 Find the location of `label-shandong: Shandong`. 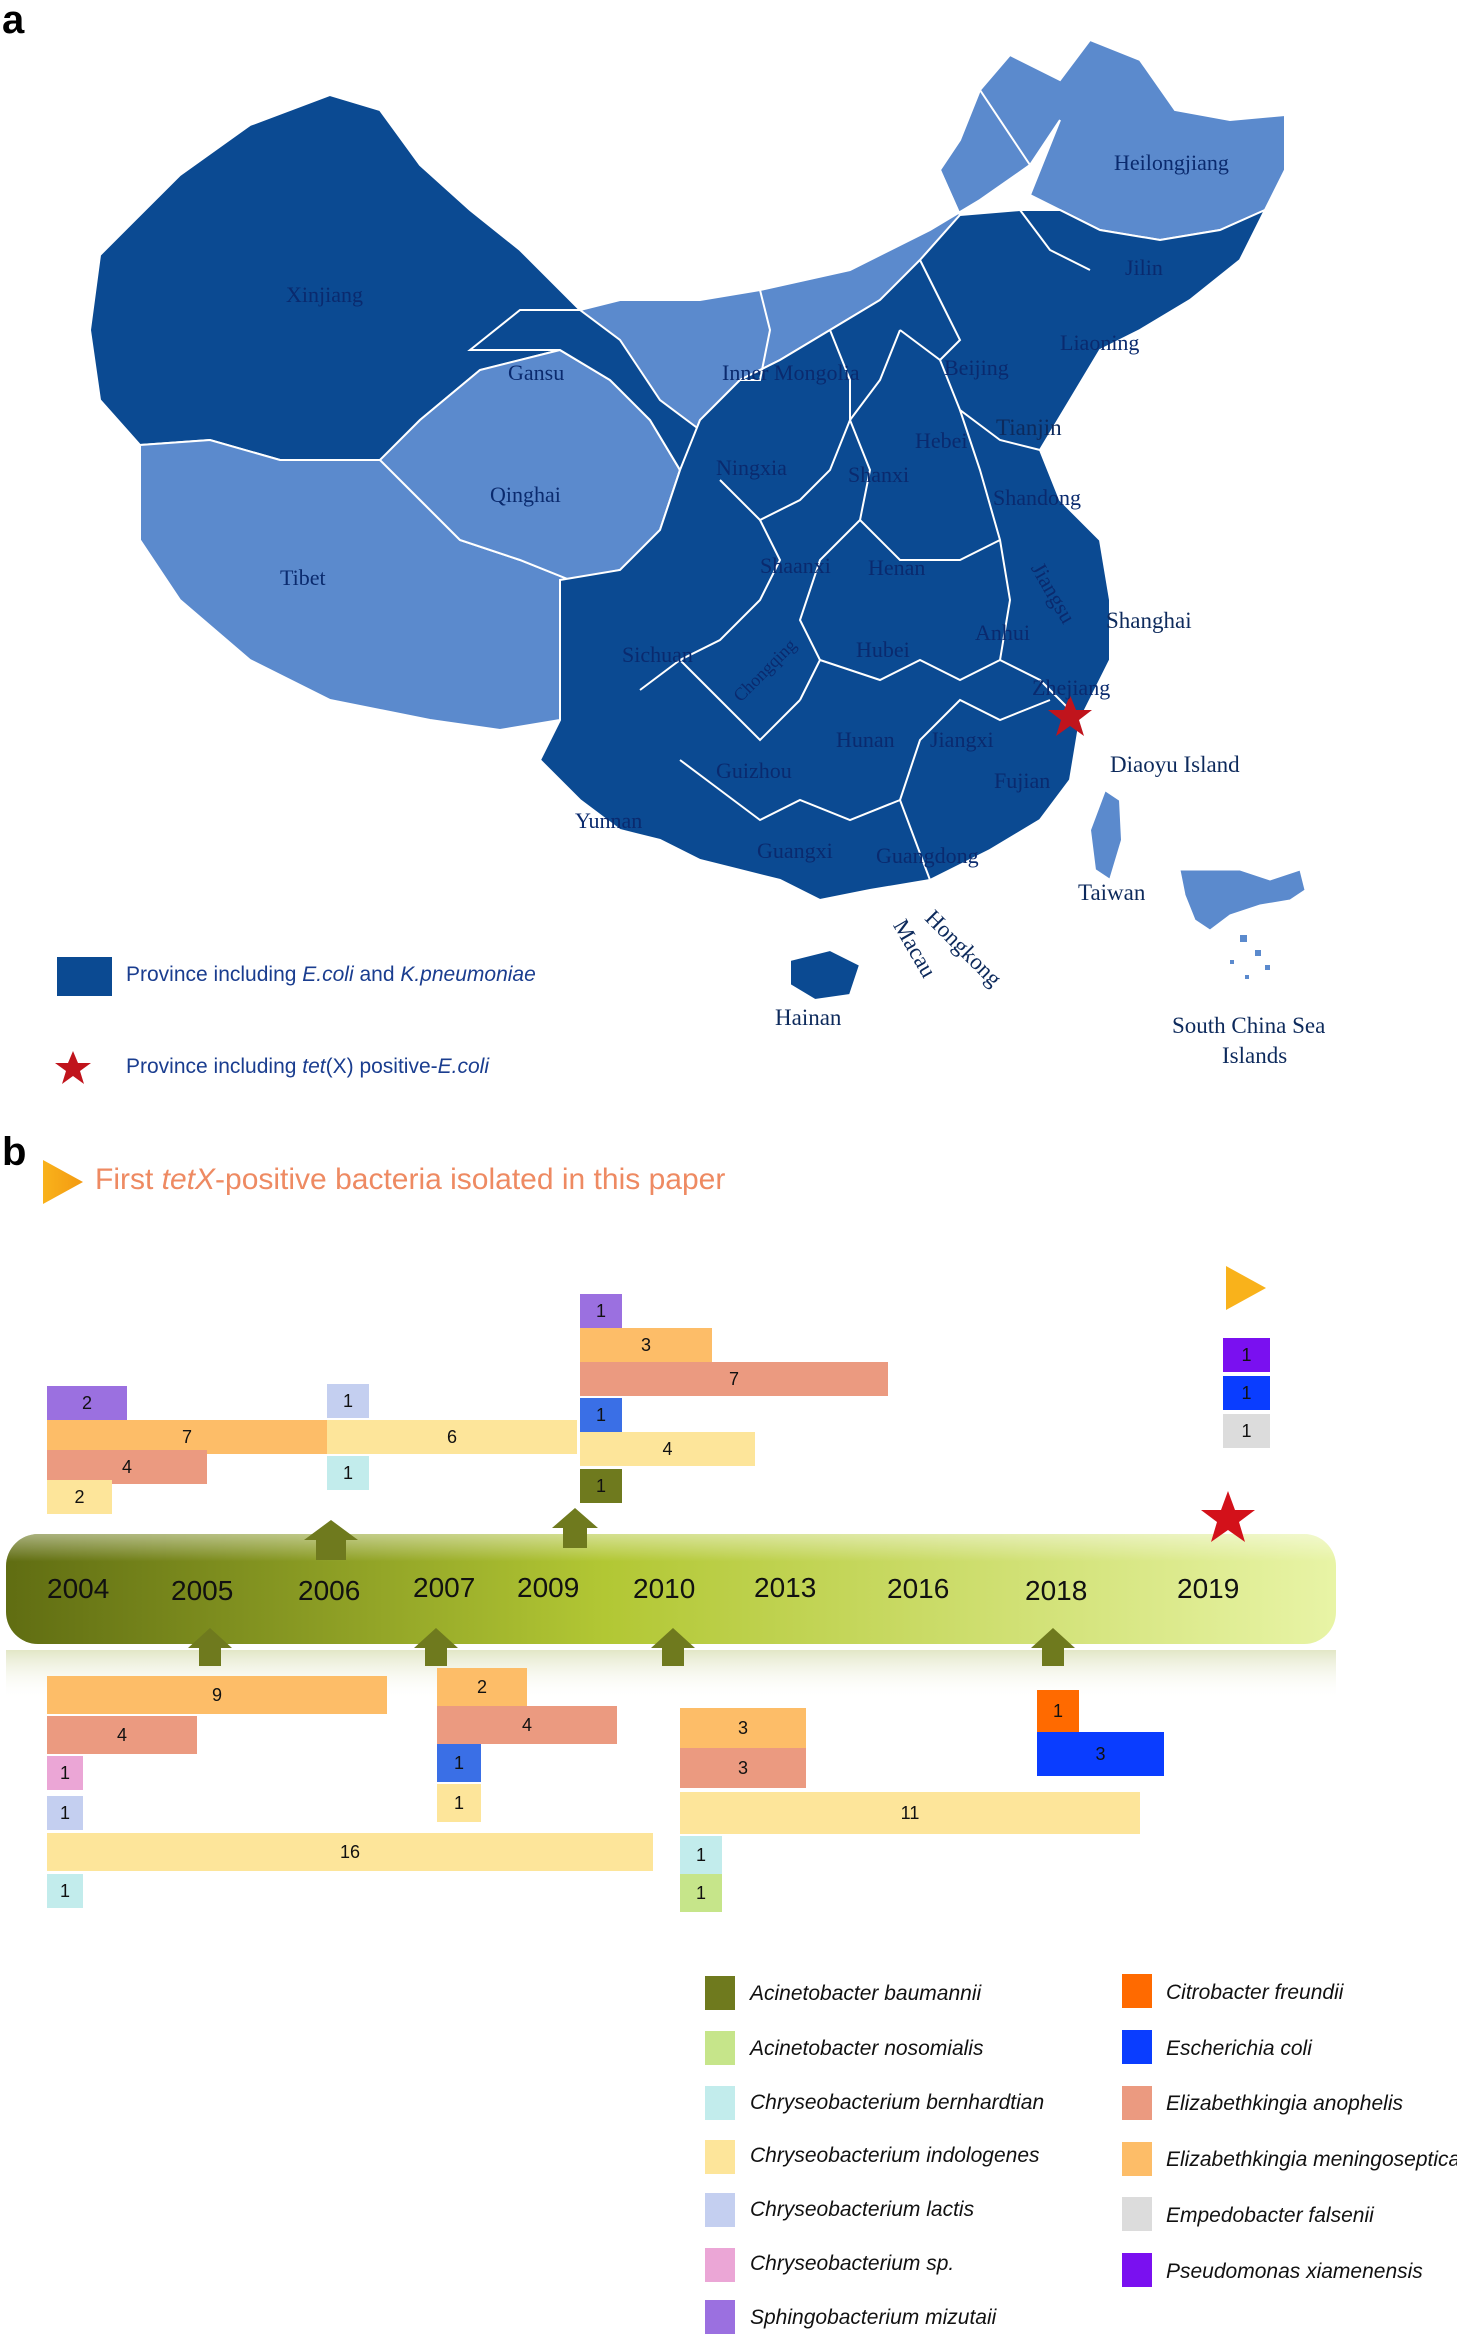

label-shandong: Shandong is located at coordinates (1037, 497).